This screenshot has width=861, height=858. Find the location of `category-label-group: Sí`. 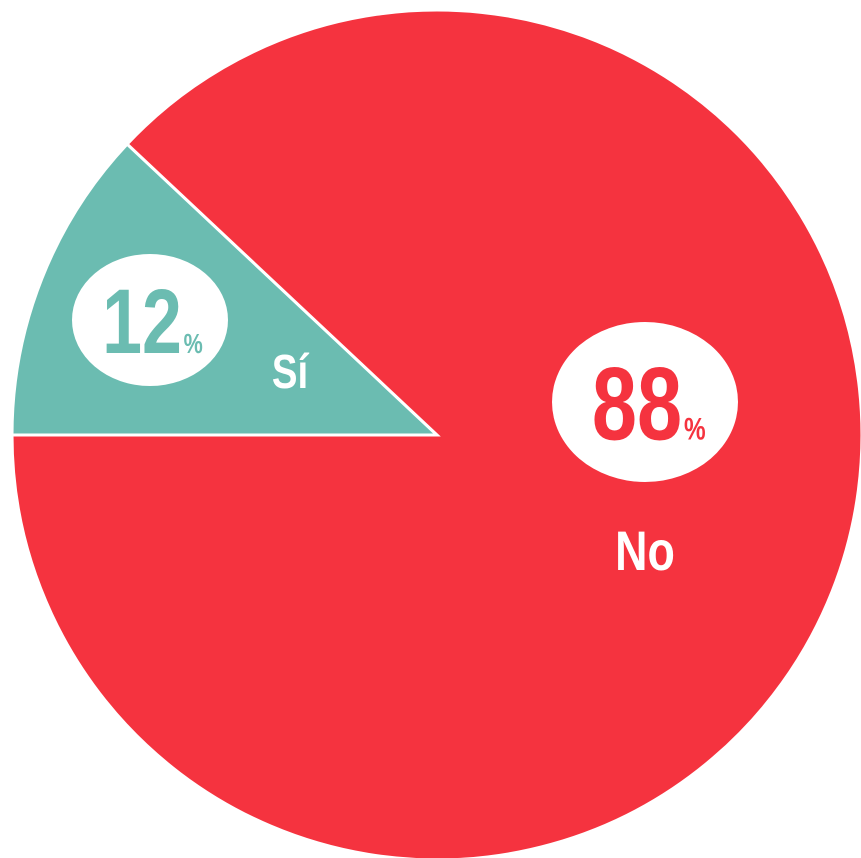

category-label-group: Sí is located at coordinates (291, 372).